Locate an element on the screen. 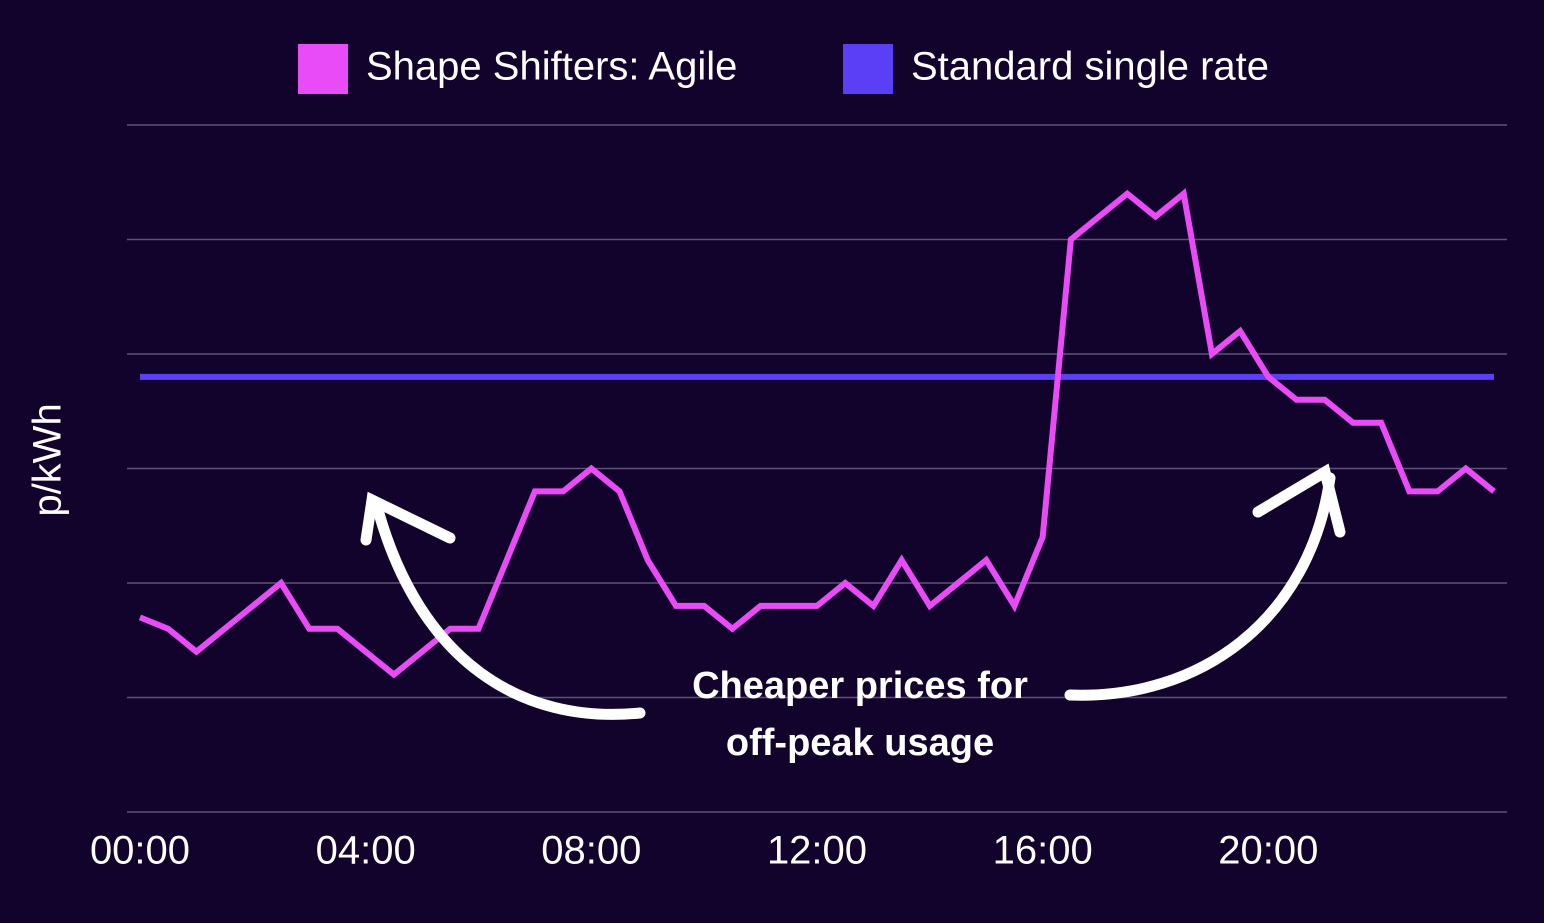 The width and height of the screenshot is (1544, 923). x-tick-label: 08:00 is located at coordinates (591, 851).